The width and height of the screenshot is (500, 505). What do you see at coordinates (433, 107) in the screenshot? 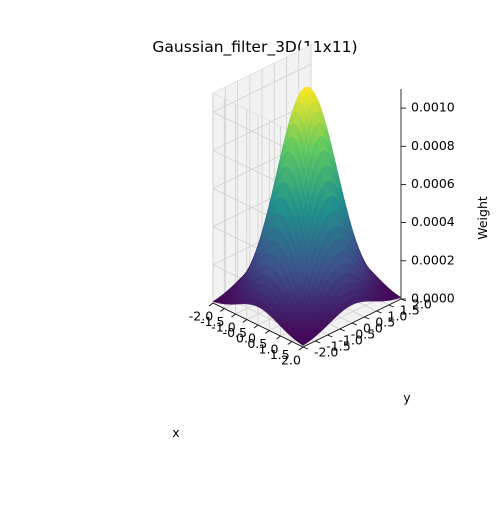
I see `z-tick-label: 0.0010` at bounding box center [433, 107].